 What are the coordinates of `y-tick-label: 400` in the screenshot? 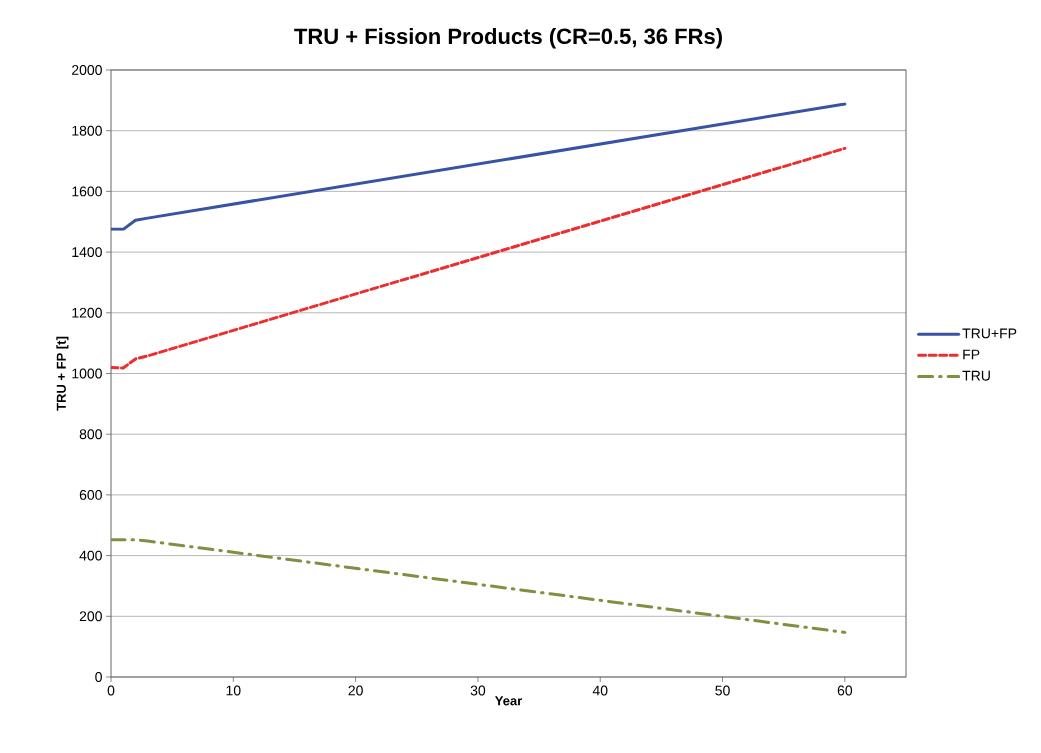 It's located at (90, 555).